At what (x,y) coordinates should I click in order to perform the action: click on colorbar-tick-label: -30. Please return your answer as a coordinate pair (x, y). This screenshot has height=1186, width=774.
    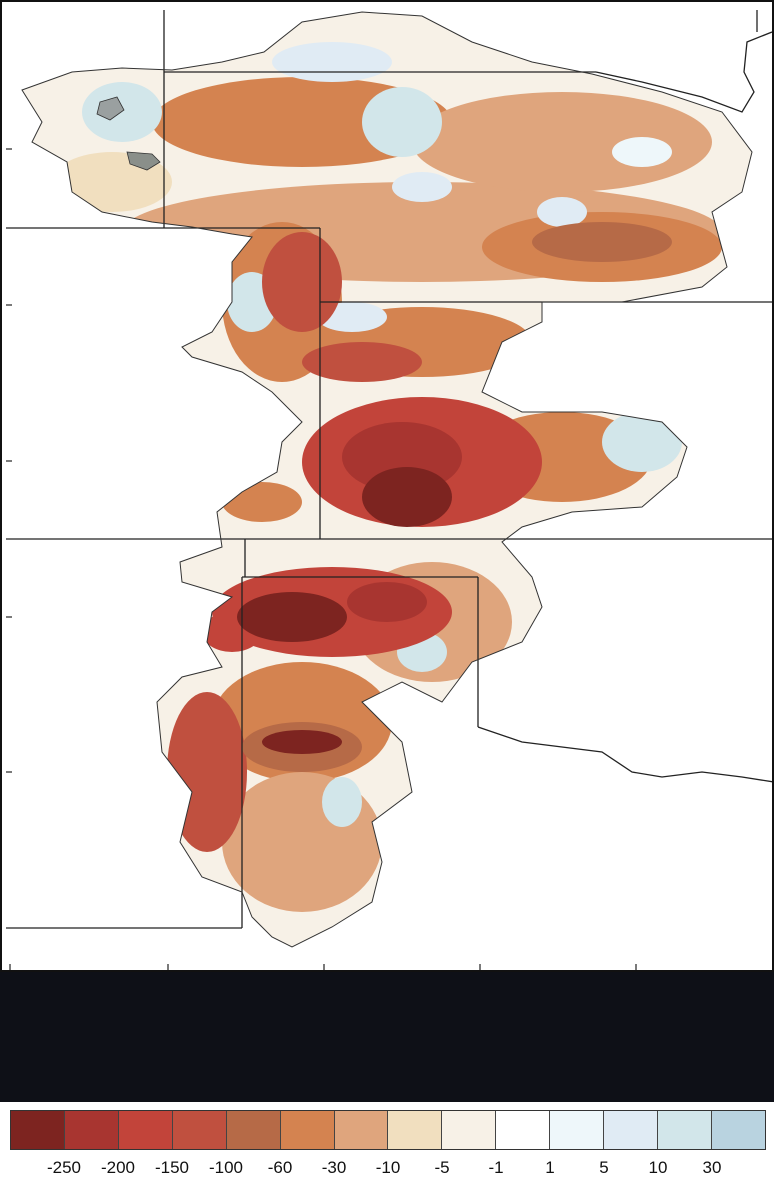
    Looking at the image, I should click on (334, 1167).